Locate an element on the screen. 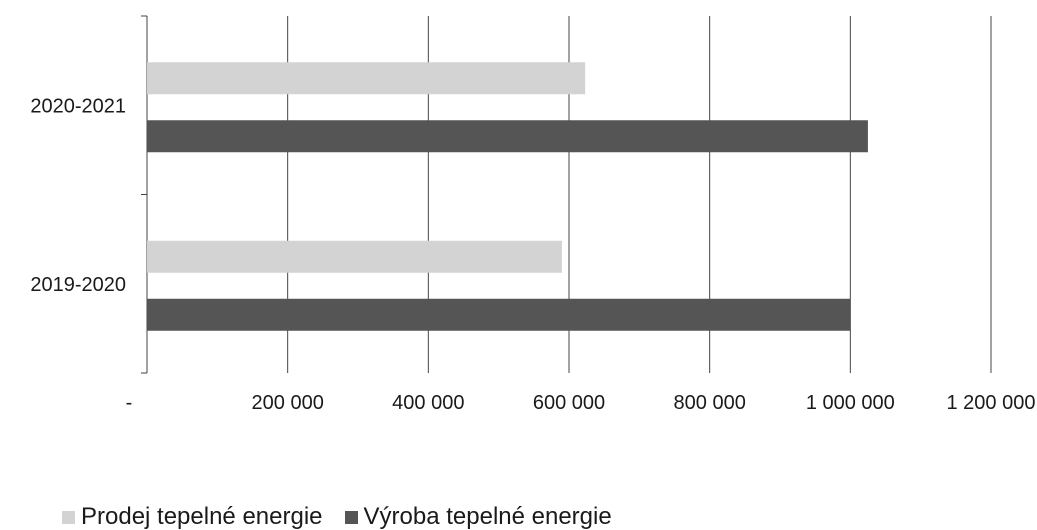  legend-label-vyroba: Výroba tepelné energie is located at coordinates (487, 516).